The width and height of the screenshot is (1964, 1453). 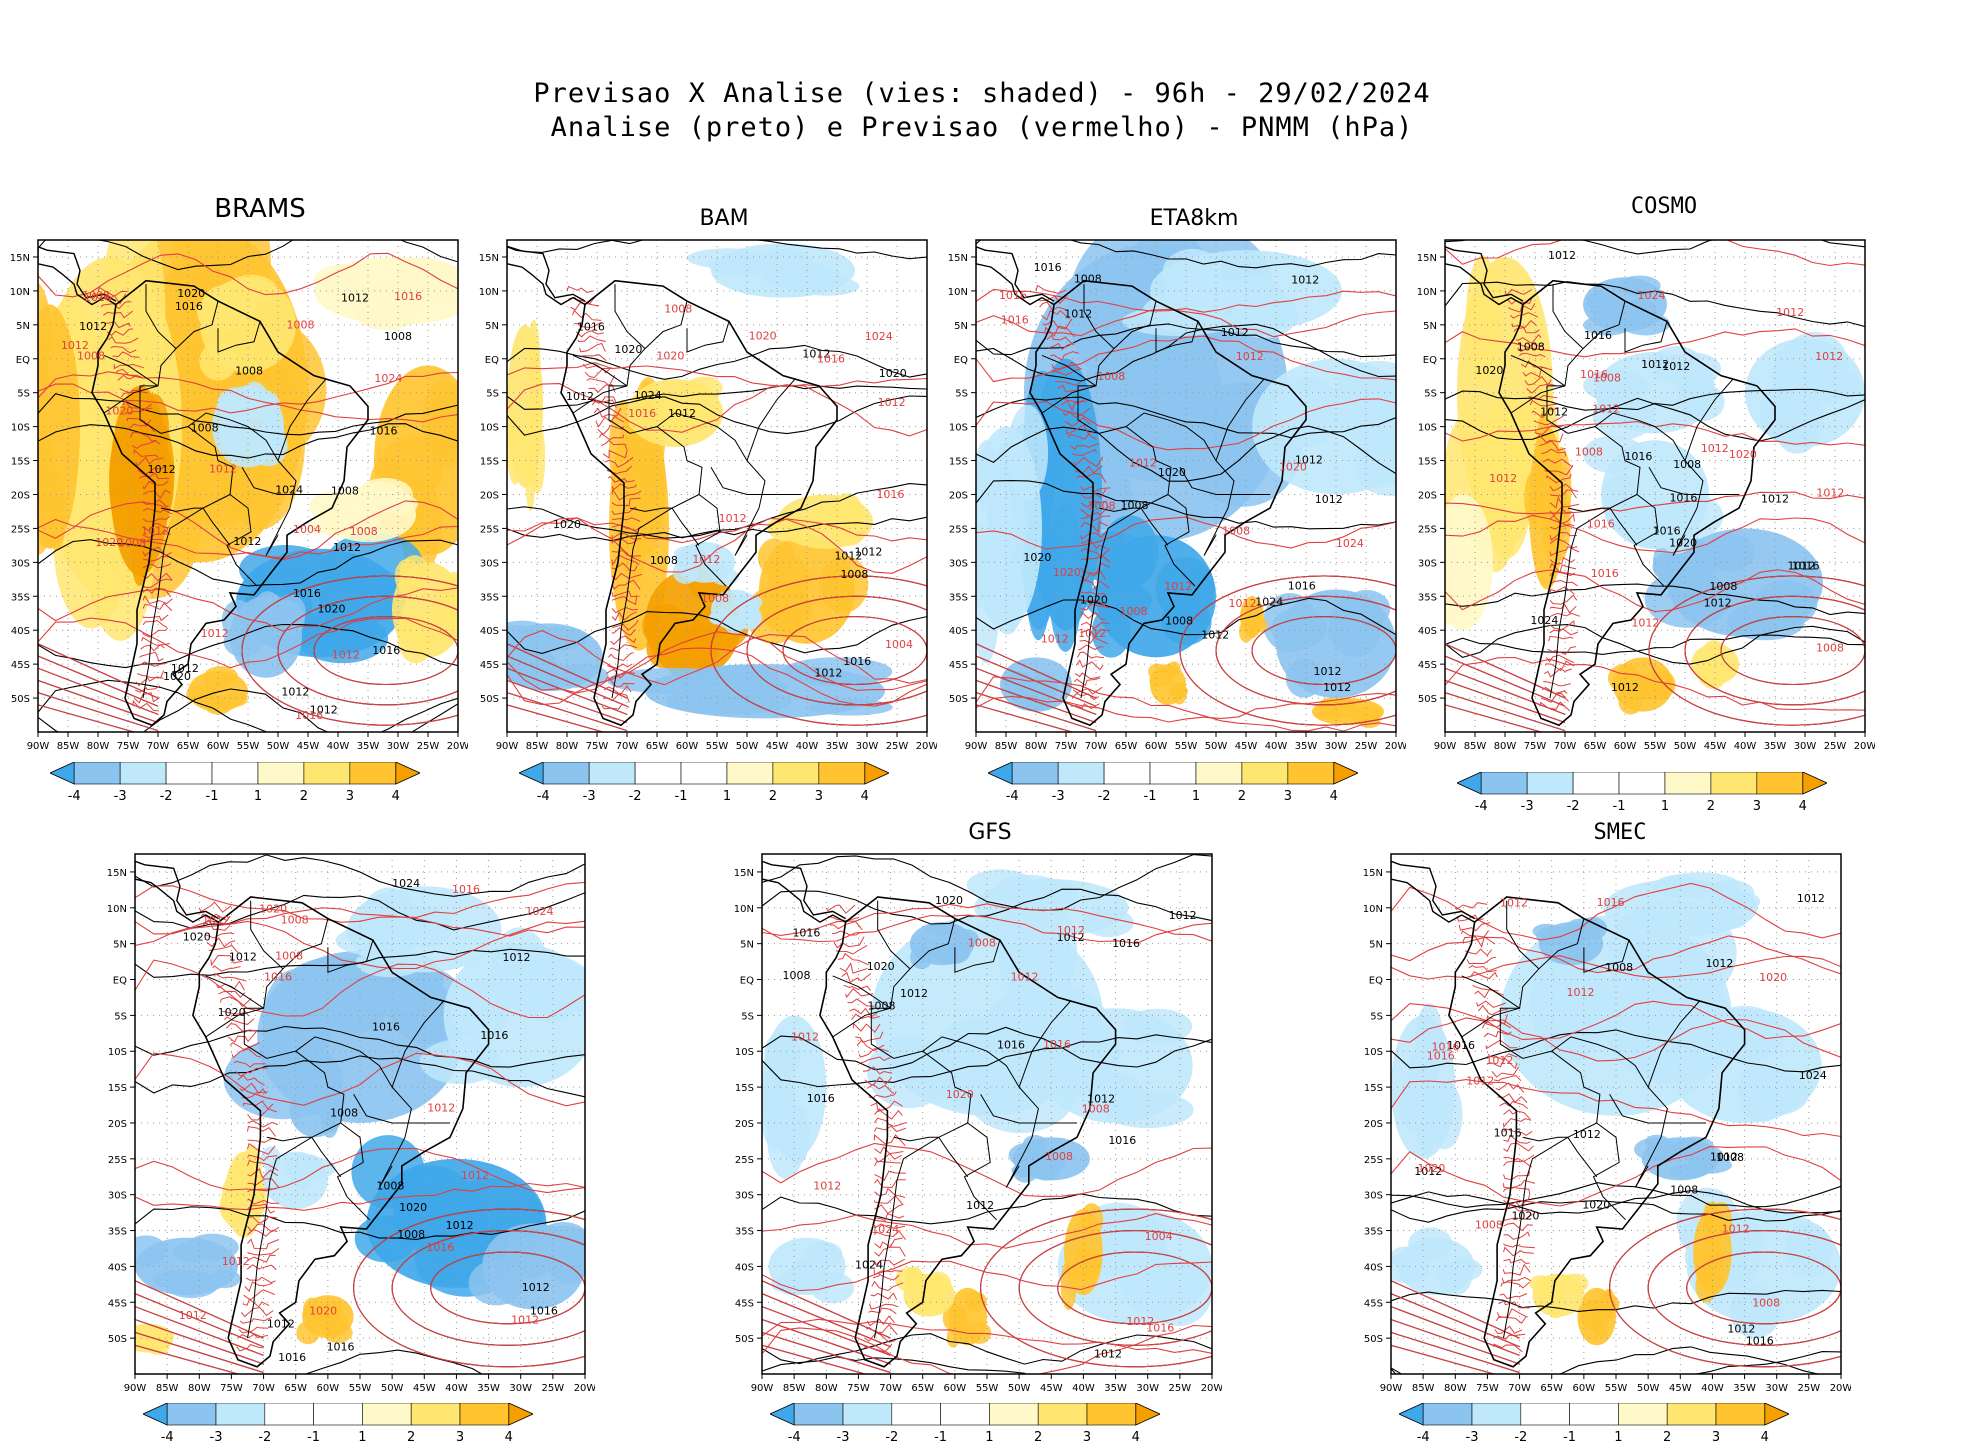 What do you see at coordinates (158, 1346) in the screenshot?
I see `bias-area-pos2` at bounding box center [158, 1346].